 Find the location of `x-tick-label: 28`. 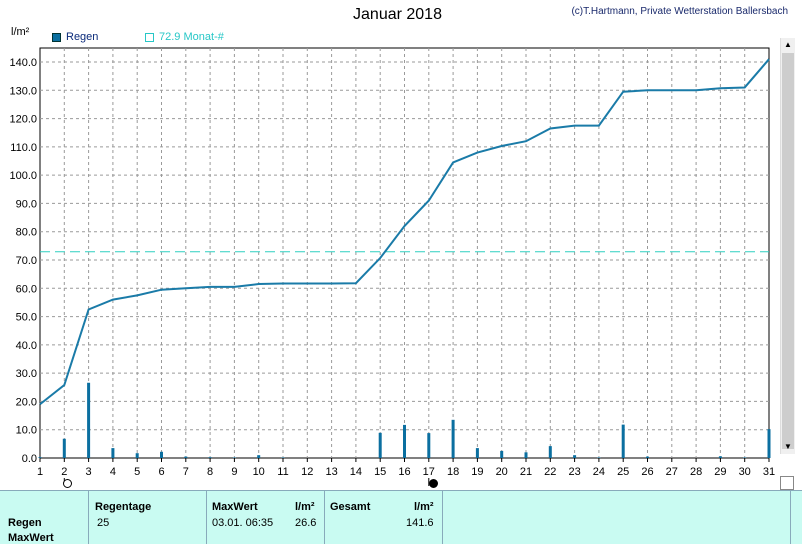

x-tick-label: 28 is located at coordinates (696, 472).